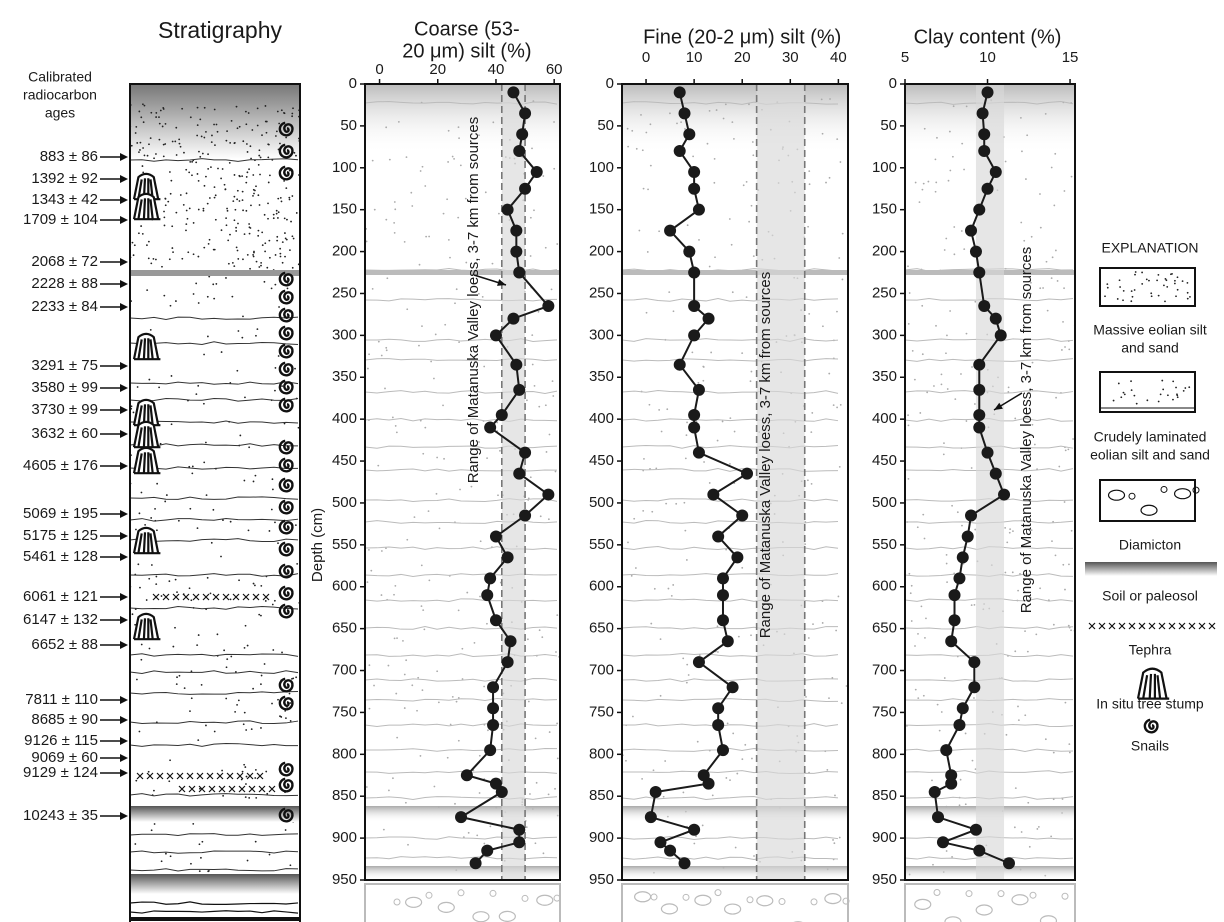 The height and width of the screenshot is (922, 1224). I want to click on legend-label: Diamicton, so click(1150, 545).